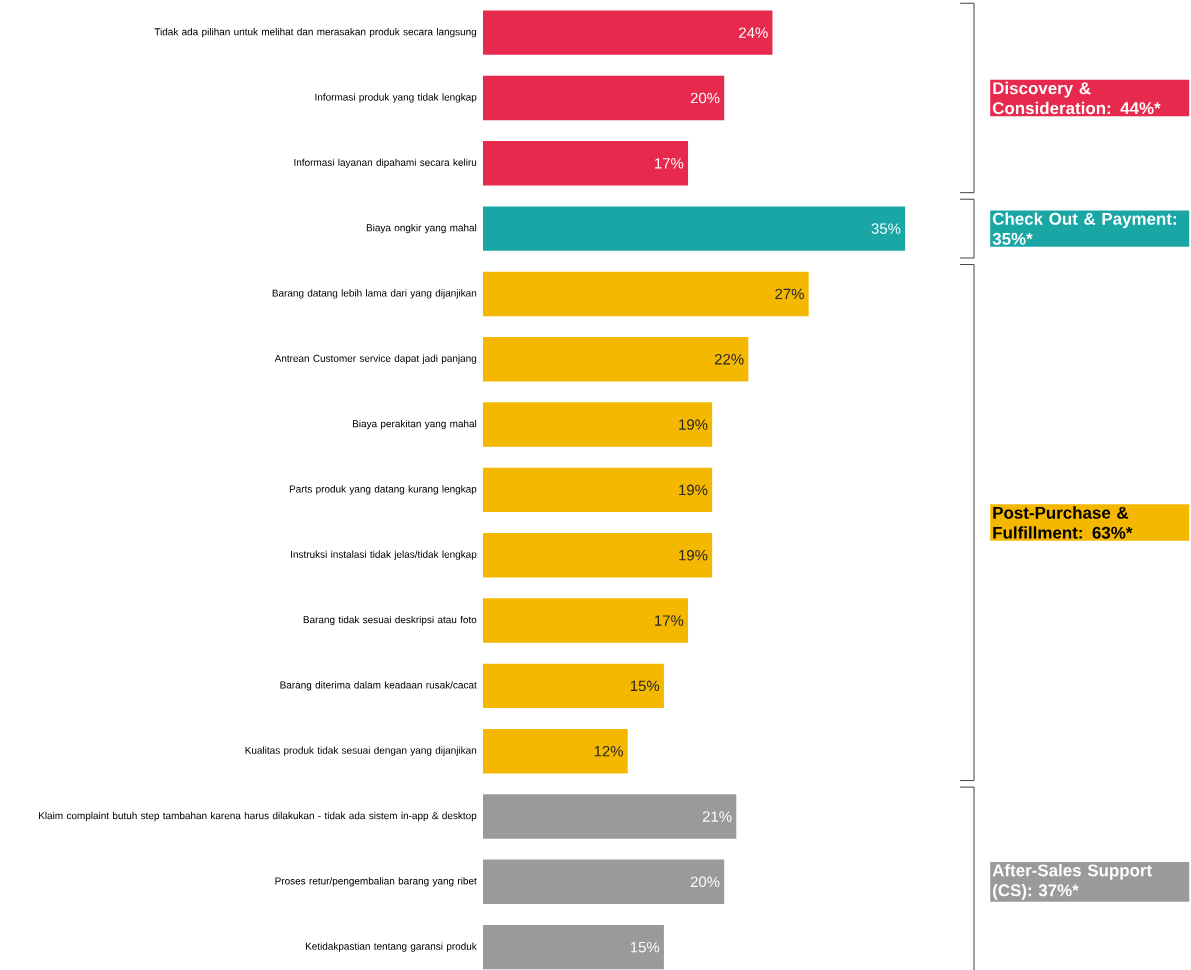 Image resolution: width=1191 pixels, height=970 pixels. I want to click on y-tick-label: Barang diterima dalam keadaan rusak/cacat, so click(378, 686).